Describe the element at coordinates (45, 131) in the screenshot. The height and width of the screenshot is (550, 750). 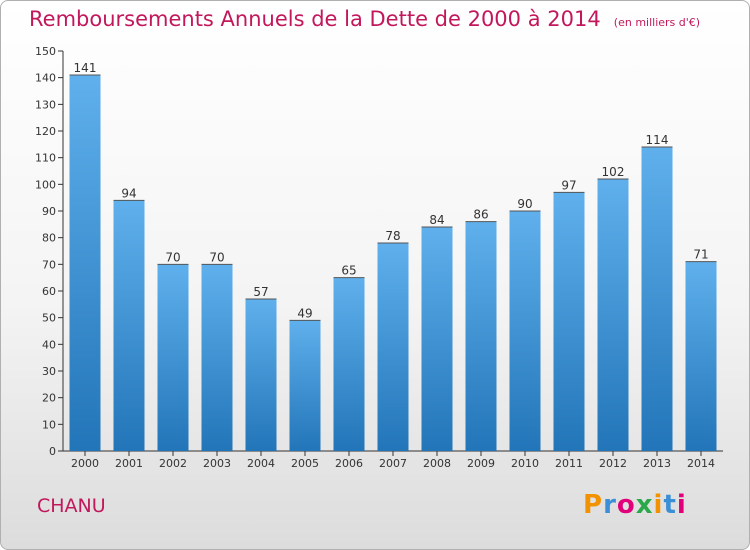
I see `y-tick-label: 120` at that location.